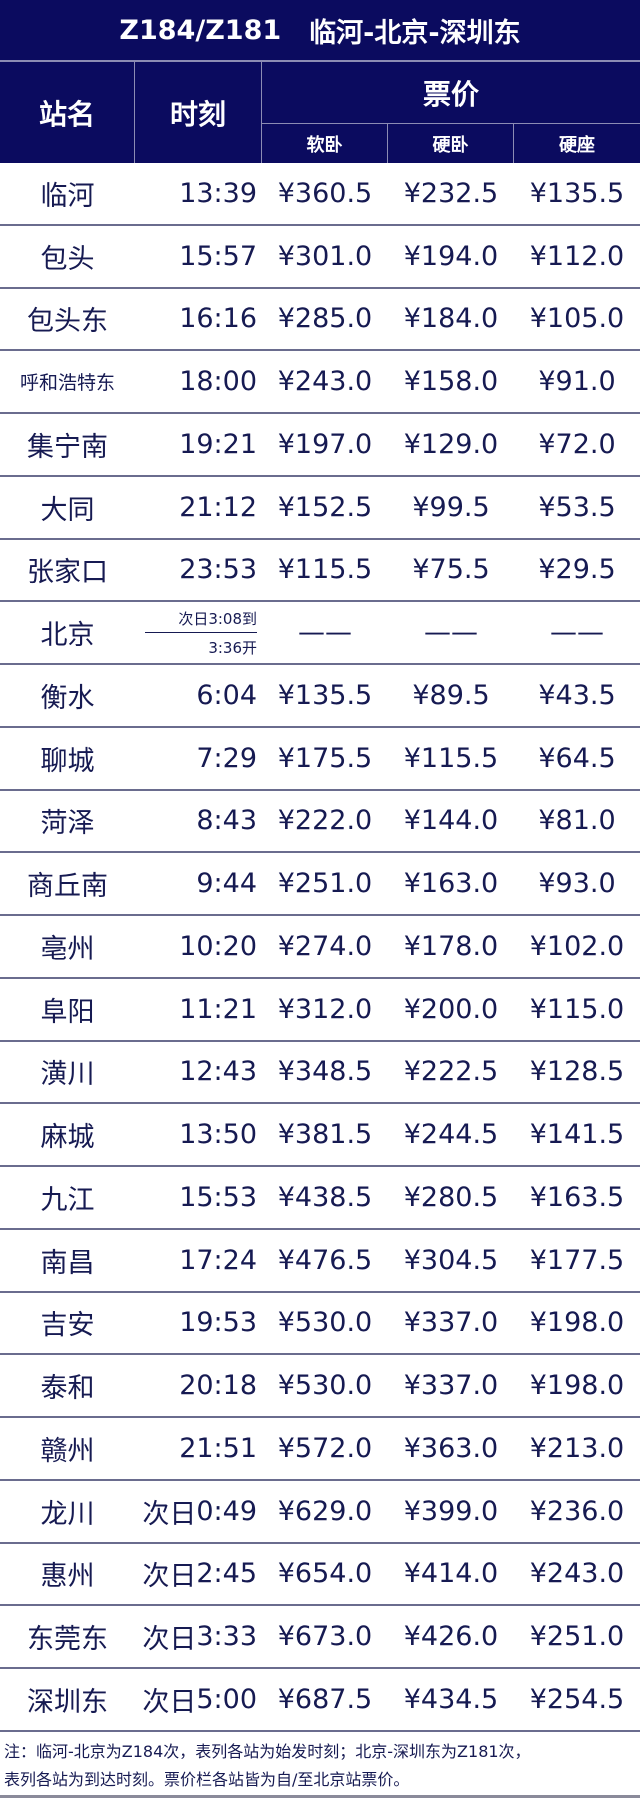 Image resolution: width=640 pixels, height=1808 pixels. Describe the element at coordinates (577, 1448) in the screenshot. I see `hard-seat-price: ¥213.0` at that location.